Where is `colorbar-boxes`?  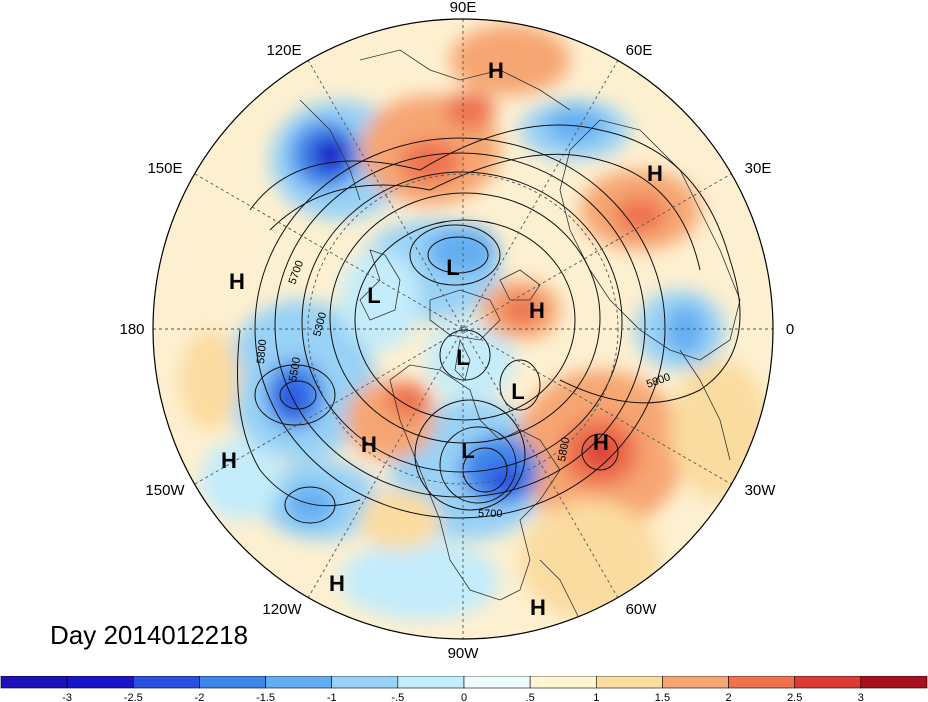
colorbar-boxes is located at coordinates (464, 682).